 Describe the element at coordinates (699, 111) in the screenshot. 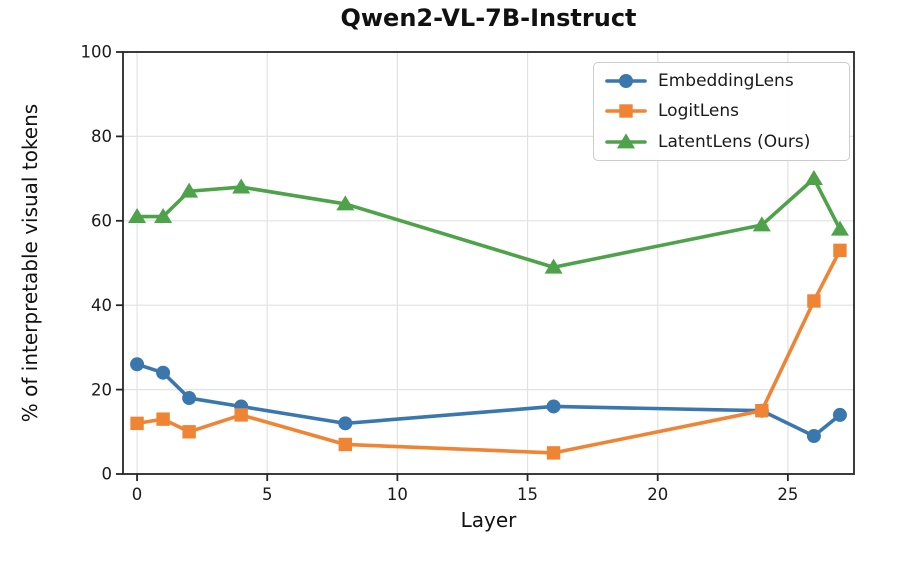

I see `legend-label-logitlens: LogitLens` at that location.